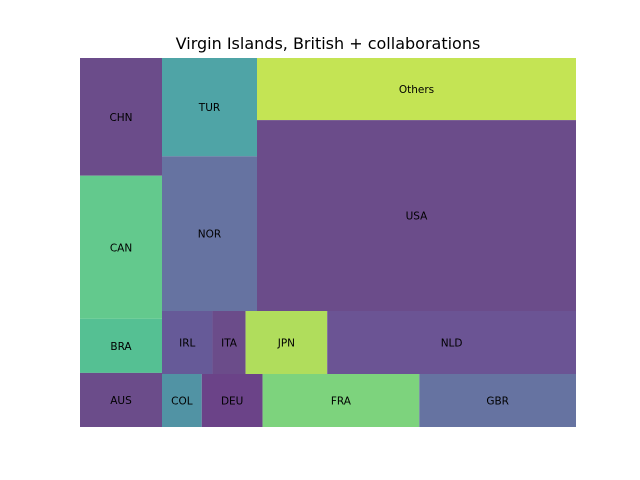 This screenshot has height=480, width=640. I want to click on treemap-cell-bra, so click(121, 345).